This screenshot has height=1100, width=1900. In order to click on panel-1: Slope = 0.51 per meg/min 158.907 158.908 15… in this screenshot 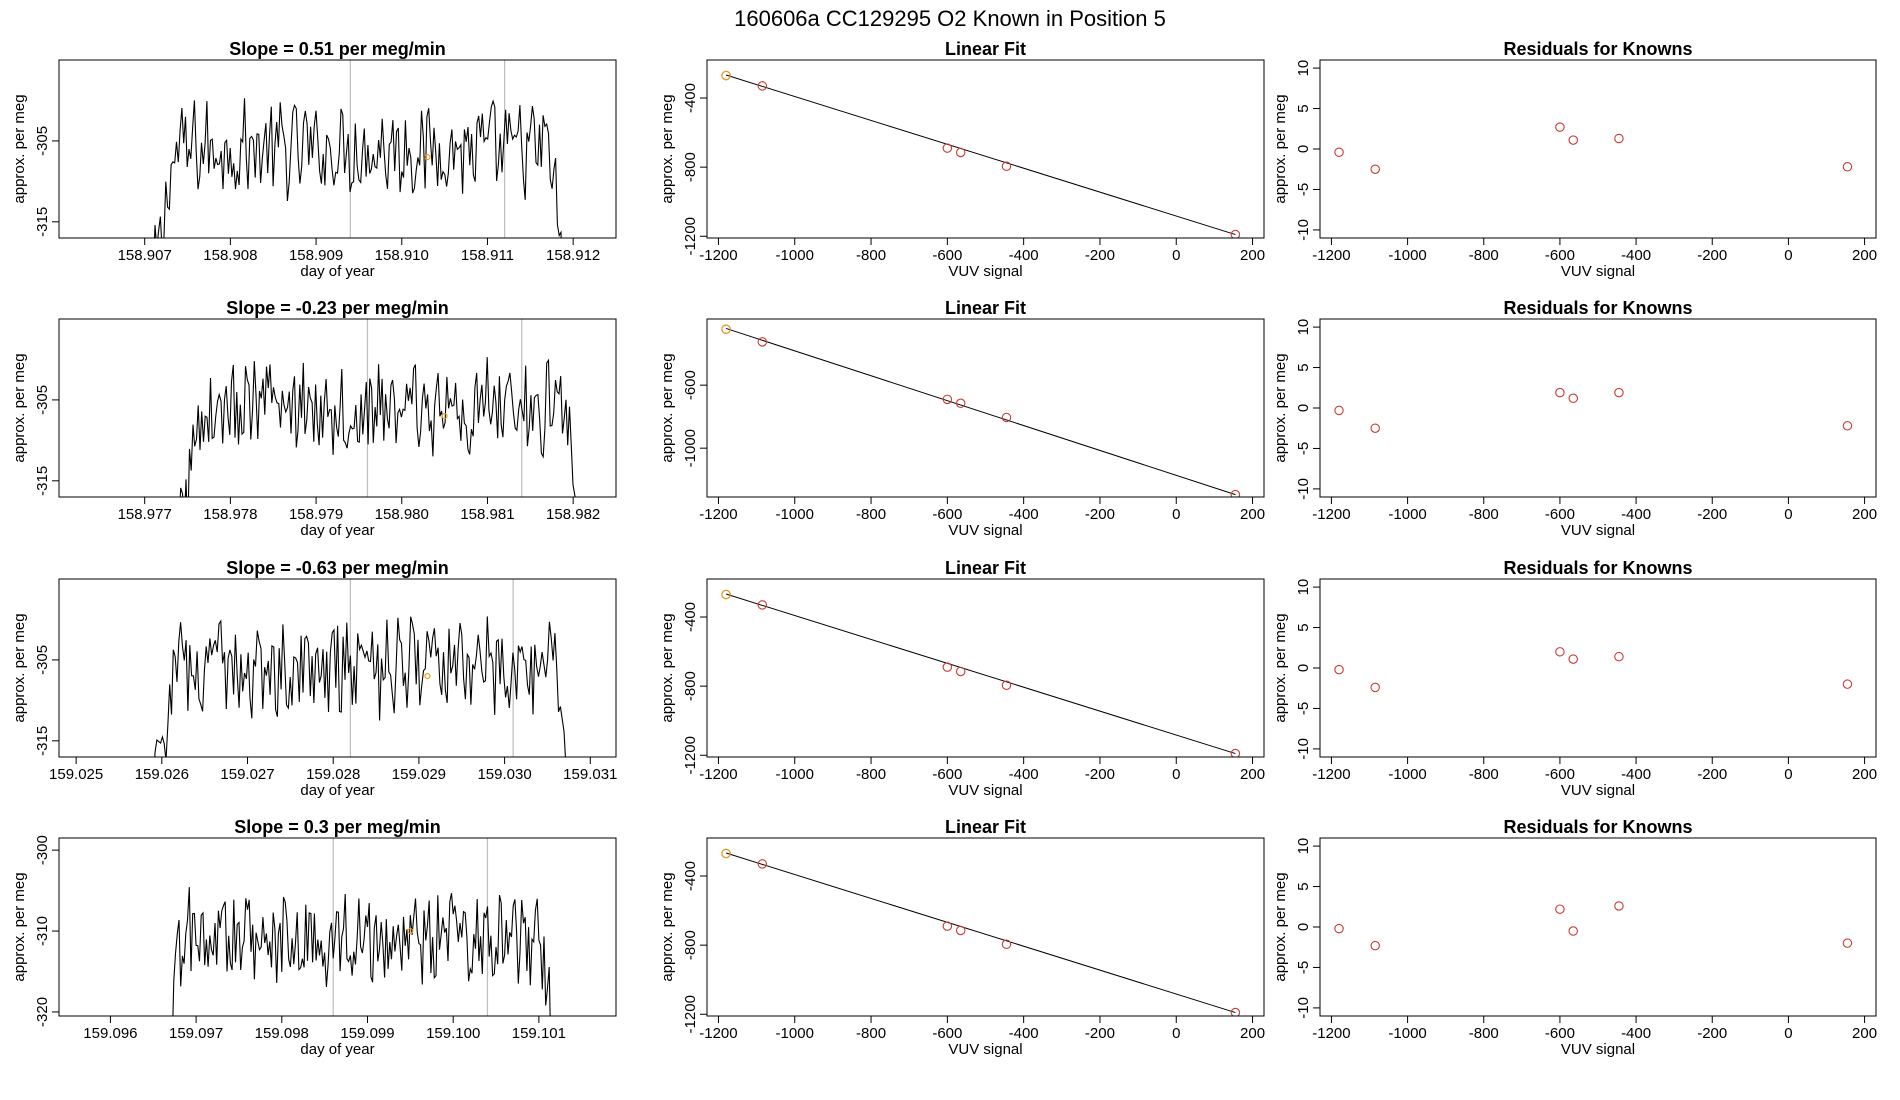, I will do `click(314, 159)`.